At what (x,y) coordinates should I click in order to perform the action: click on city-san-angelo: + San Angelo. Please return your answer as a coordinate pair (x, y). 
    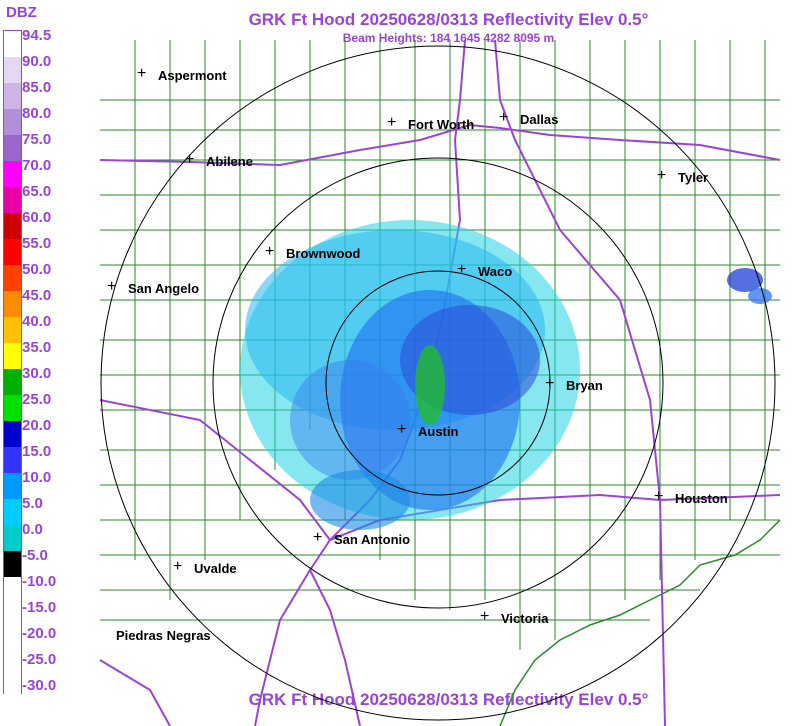
    Looking at the image, I should click on (153, 287).